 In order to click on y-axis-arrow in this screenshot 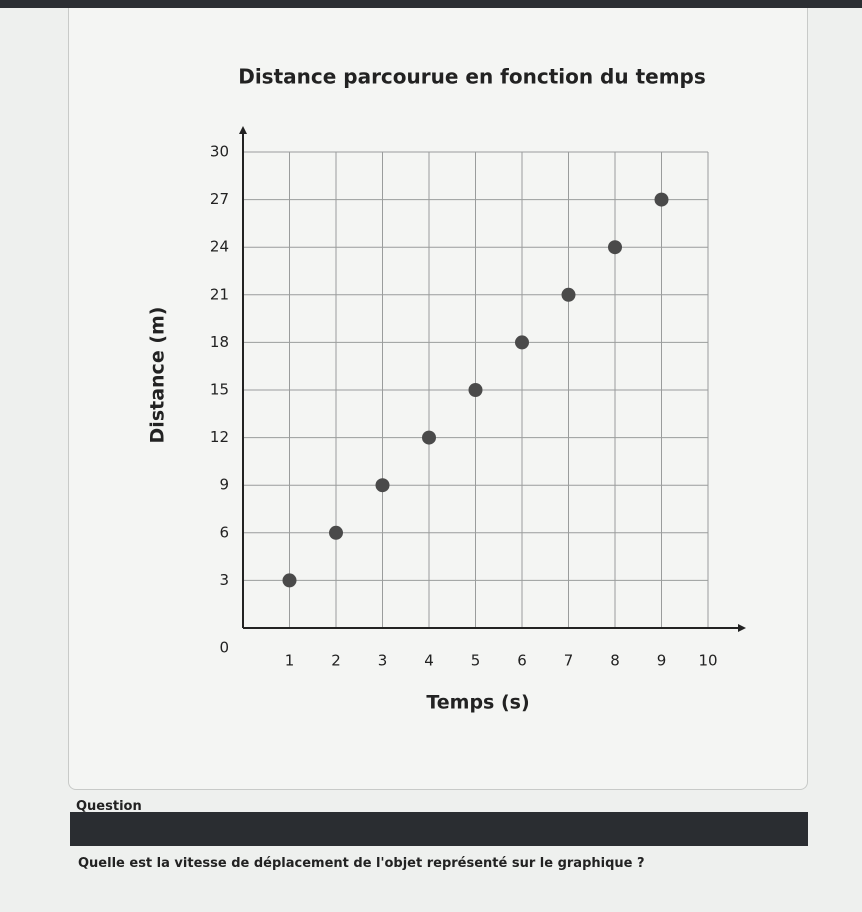, I will do `click(243, 130)`.